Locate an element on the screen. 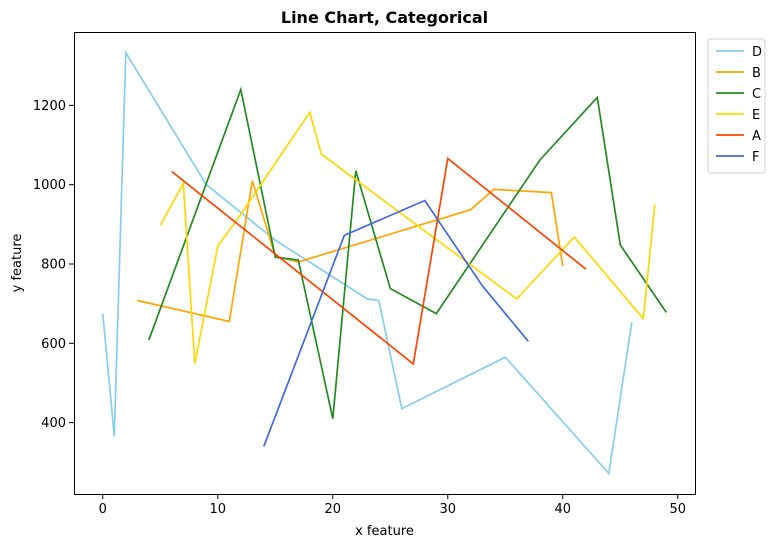 The width and height of the screenshot is (778, 552). y-tick-label: 800 is located at coordinates (53, 264).